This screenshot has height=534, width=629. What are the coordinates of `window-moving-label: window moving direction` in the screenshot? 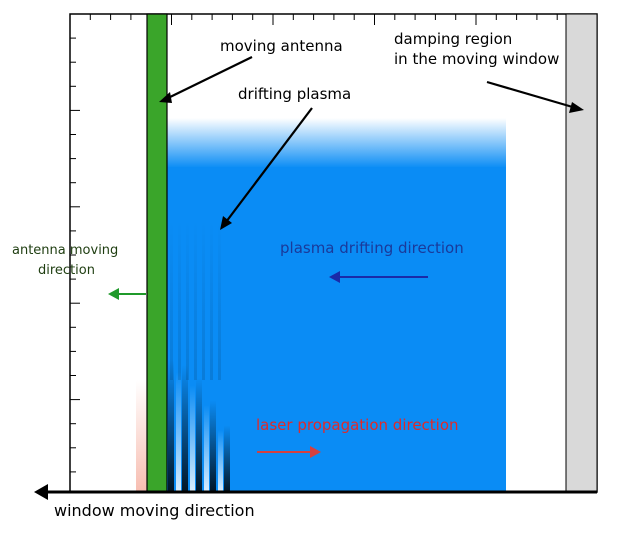 It's located at (154, 510).